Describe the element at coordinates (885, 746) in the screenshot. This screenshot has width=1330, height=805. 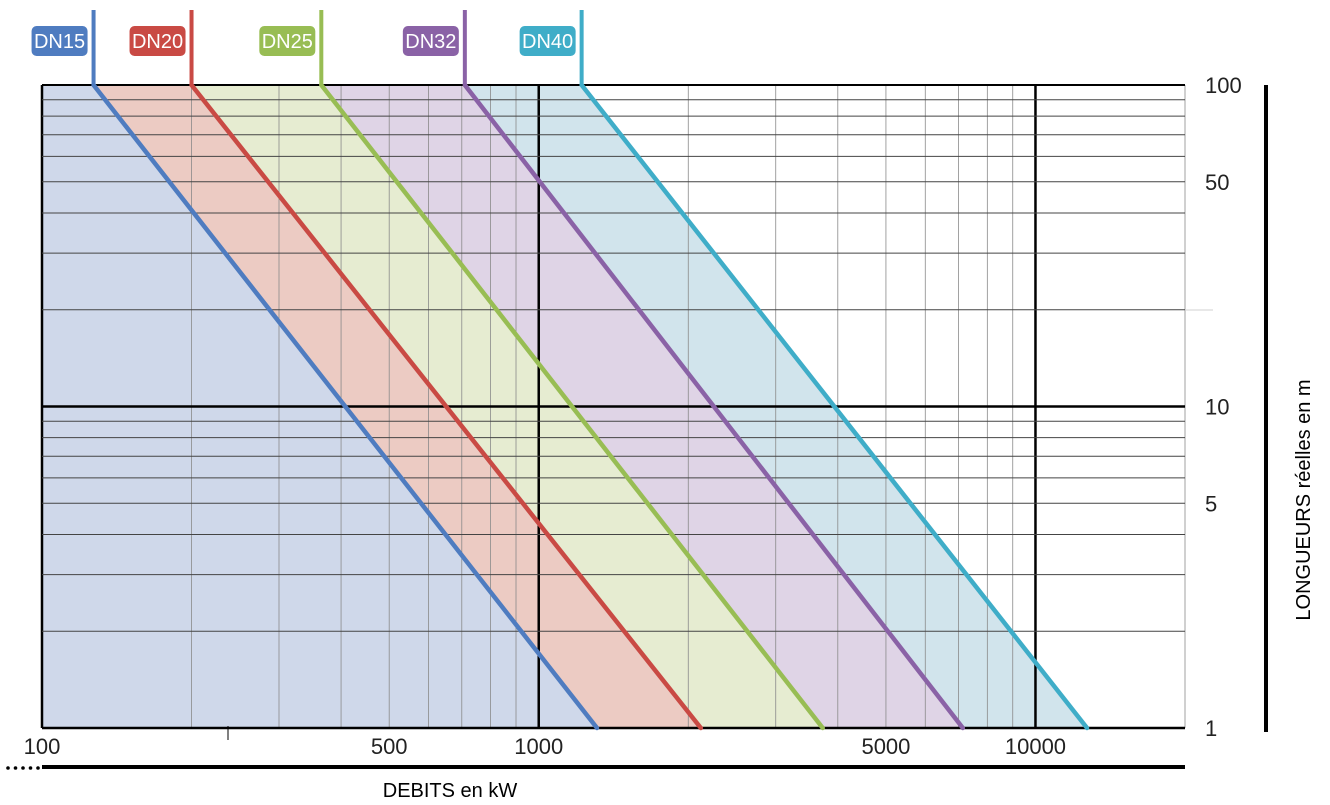
I see `x-tick-label: 5000` at that location.